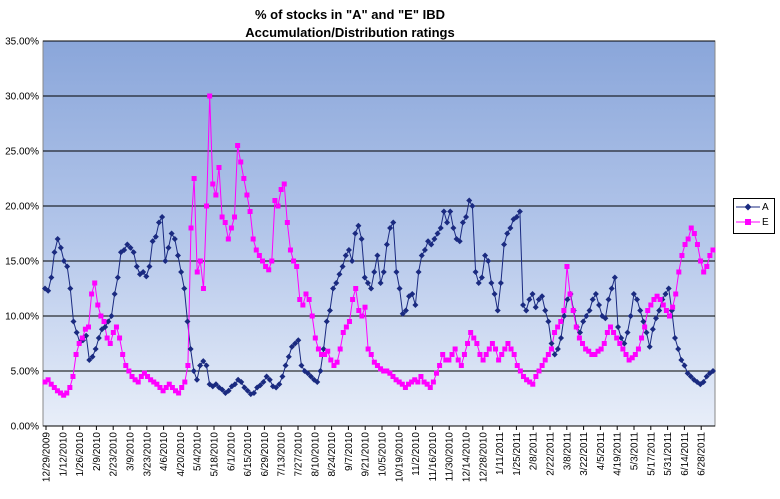 The image size is (780, 499). What do you see at coordinates (399, 457) in the screenshot?
I see `x-tick-label: 10/19/2010` at bounding box center [399, 457].